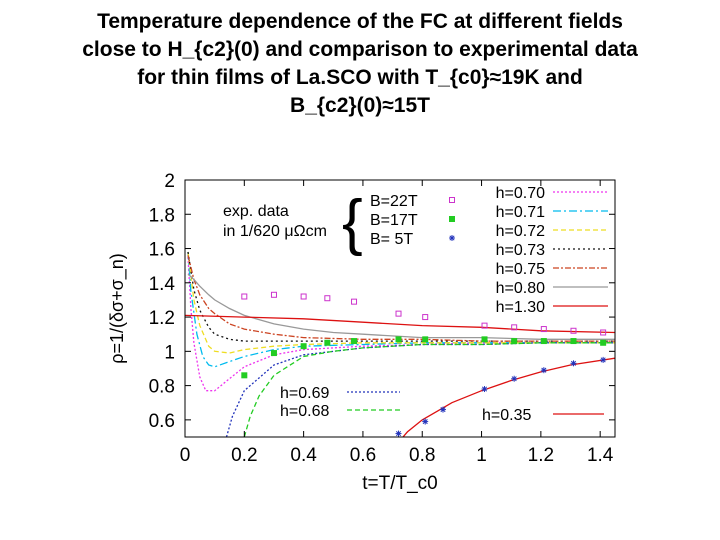  I want to click on legend-label-theory: h=0.69, so click(304, 393).